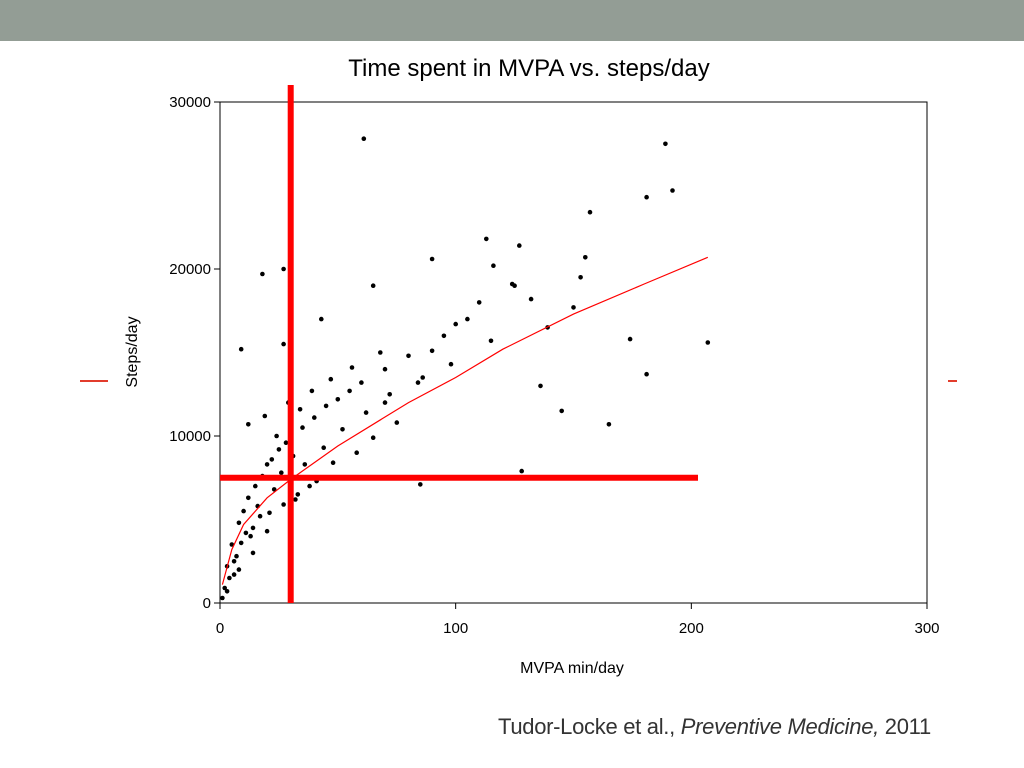 The width and height of the screenshot is (1024, 768). Describe the element at coordinates (220, 628) in the screenshot. I see `x-tick-label: 0` at that location.